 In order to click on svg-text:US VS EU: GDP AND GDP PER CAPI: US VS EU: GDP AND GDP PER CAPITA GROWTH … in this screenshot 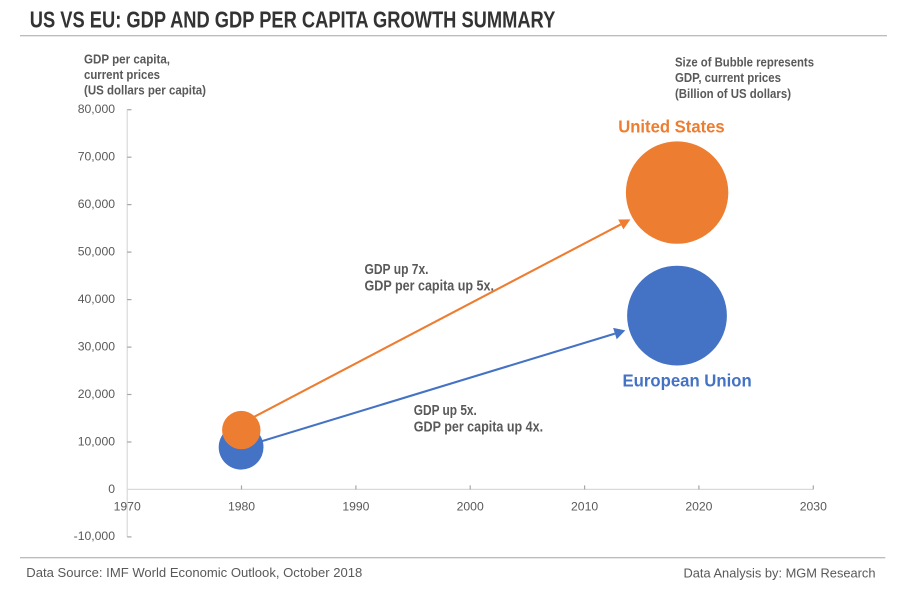, I will do `click(293, 20)`.